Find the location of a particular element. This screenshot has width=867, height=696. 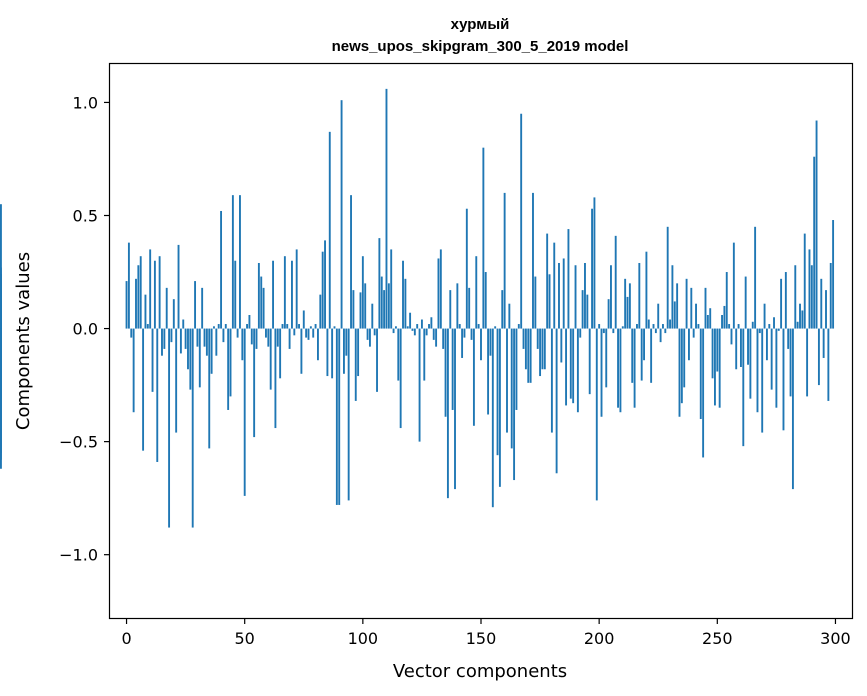

chart-title: хурмый is located at coordinates (480, 24).